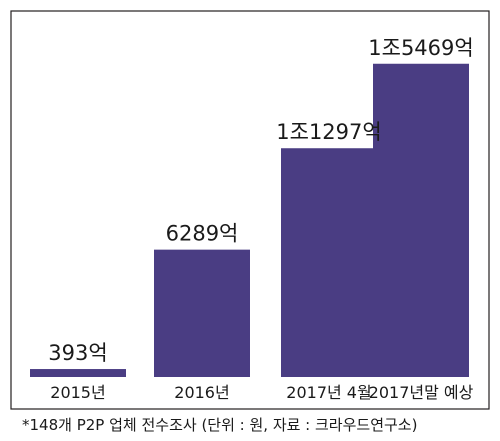 The width and height of the screenshot is (500, 441). I want to click on x-tick-label-3: 2017년말 예상, so click(421, 392).